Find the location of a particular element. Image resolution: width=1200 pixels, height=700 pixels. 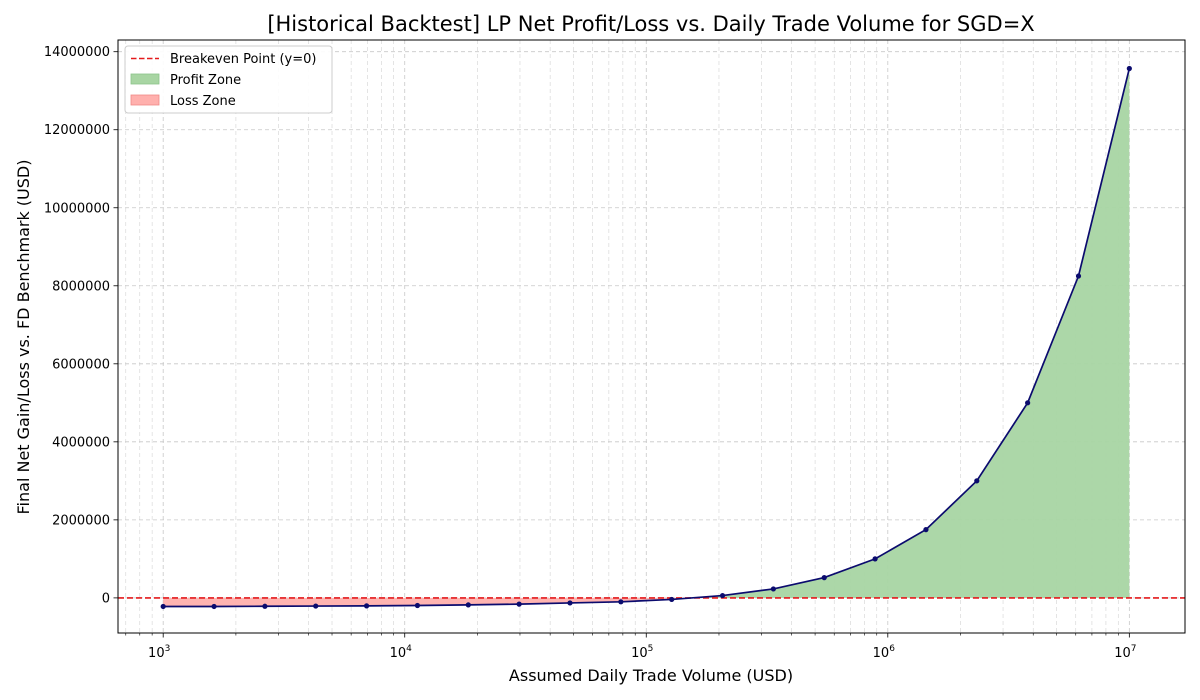

y-tick-label: 0 is located at coordinates (106, 598).